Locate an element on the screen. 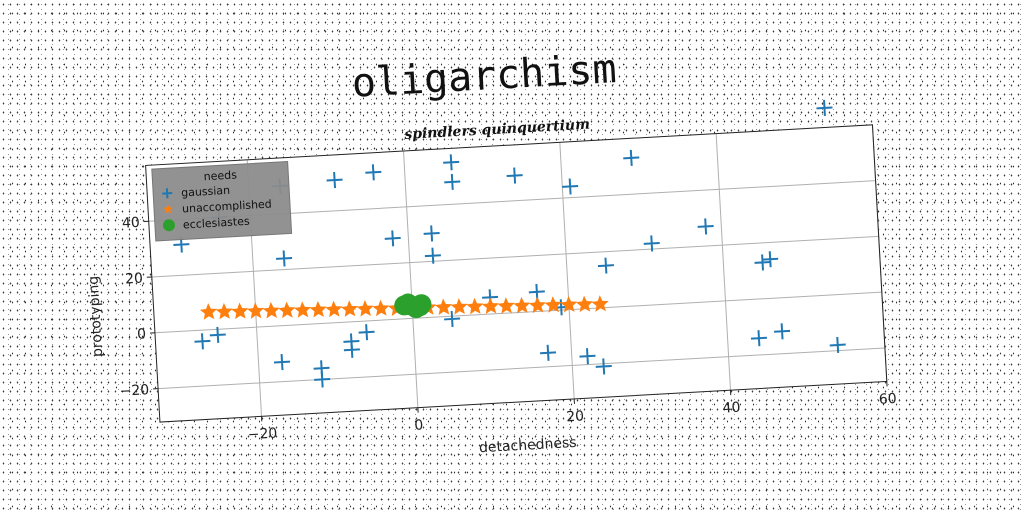 The width and height of the screenshot is (1024, 512). y-tick-label: 40 is located at coordinates (131, 223).